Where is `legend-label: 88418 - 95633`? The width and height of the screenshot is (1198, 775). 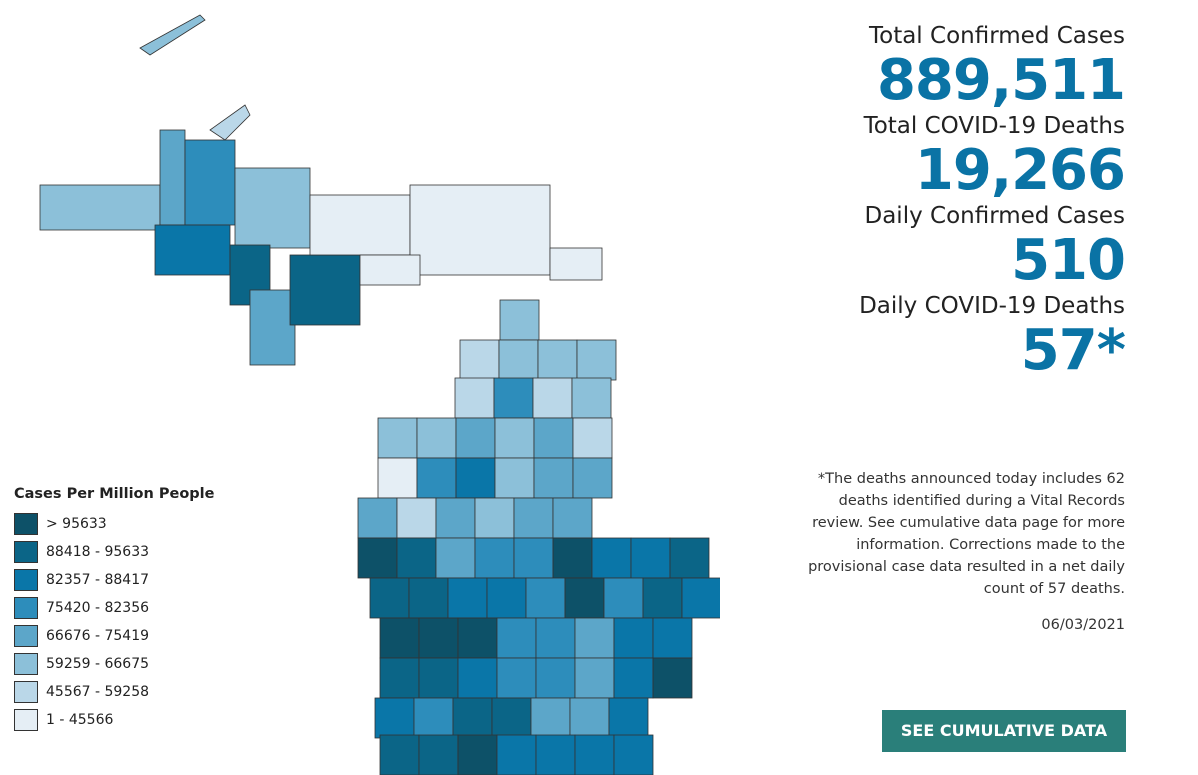 legend-label: 88418 - 95633 is located at coordinates (98, 552).